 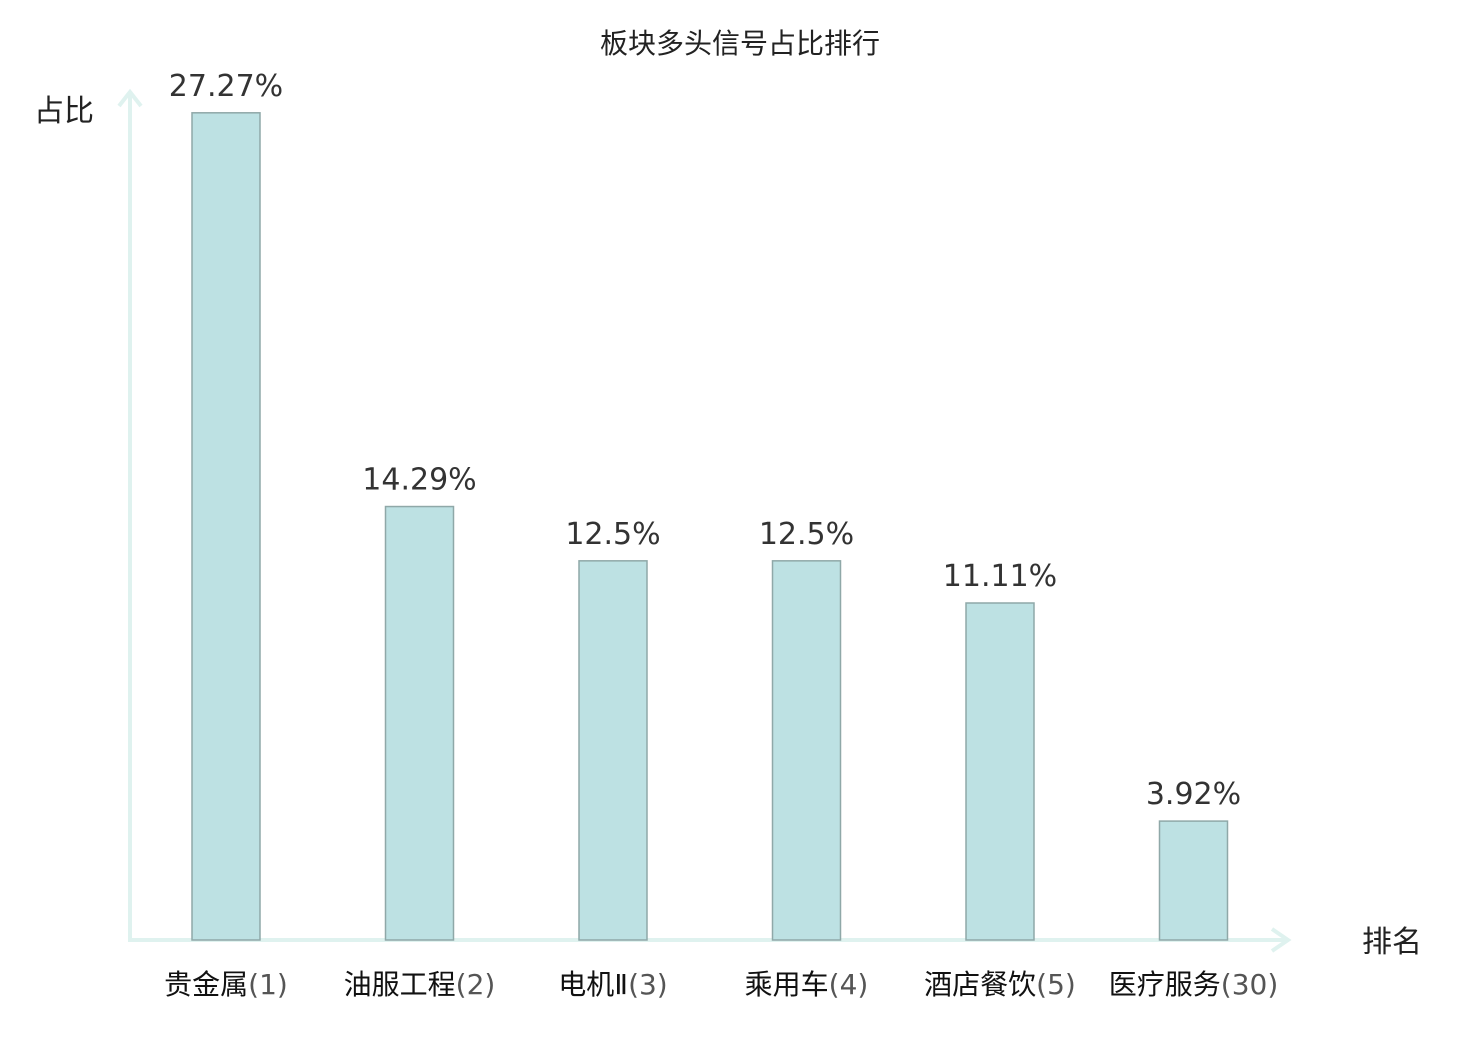 I want to click on category-label-2: 油服工程(2), so click(x=420, y=984).